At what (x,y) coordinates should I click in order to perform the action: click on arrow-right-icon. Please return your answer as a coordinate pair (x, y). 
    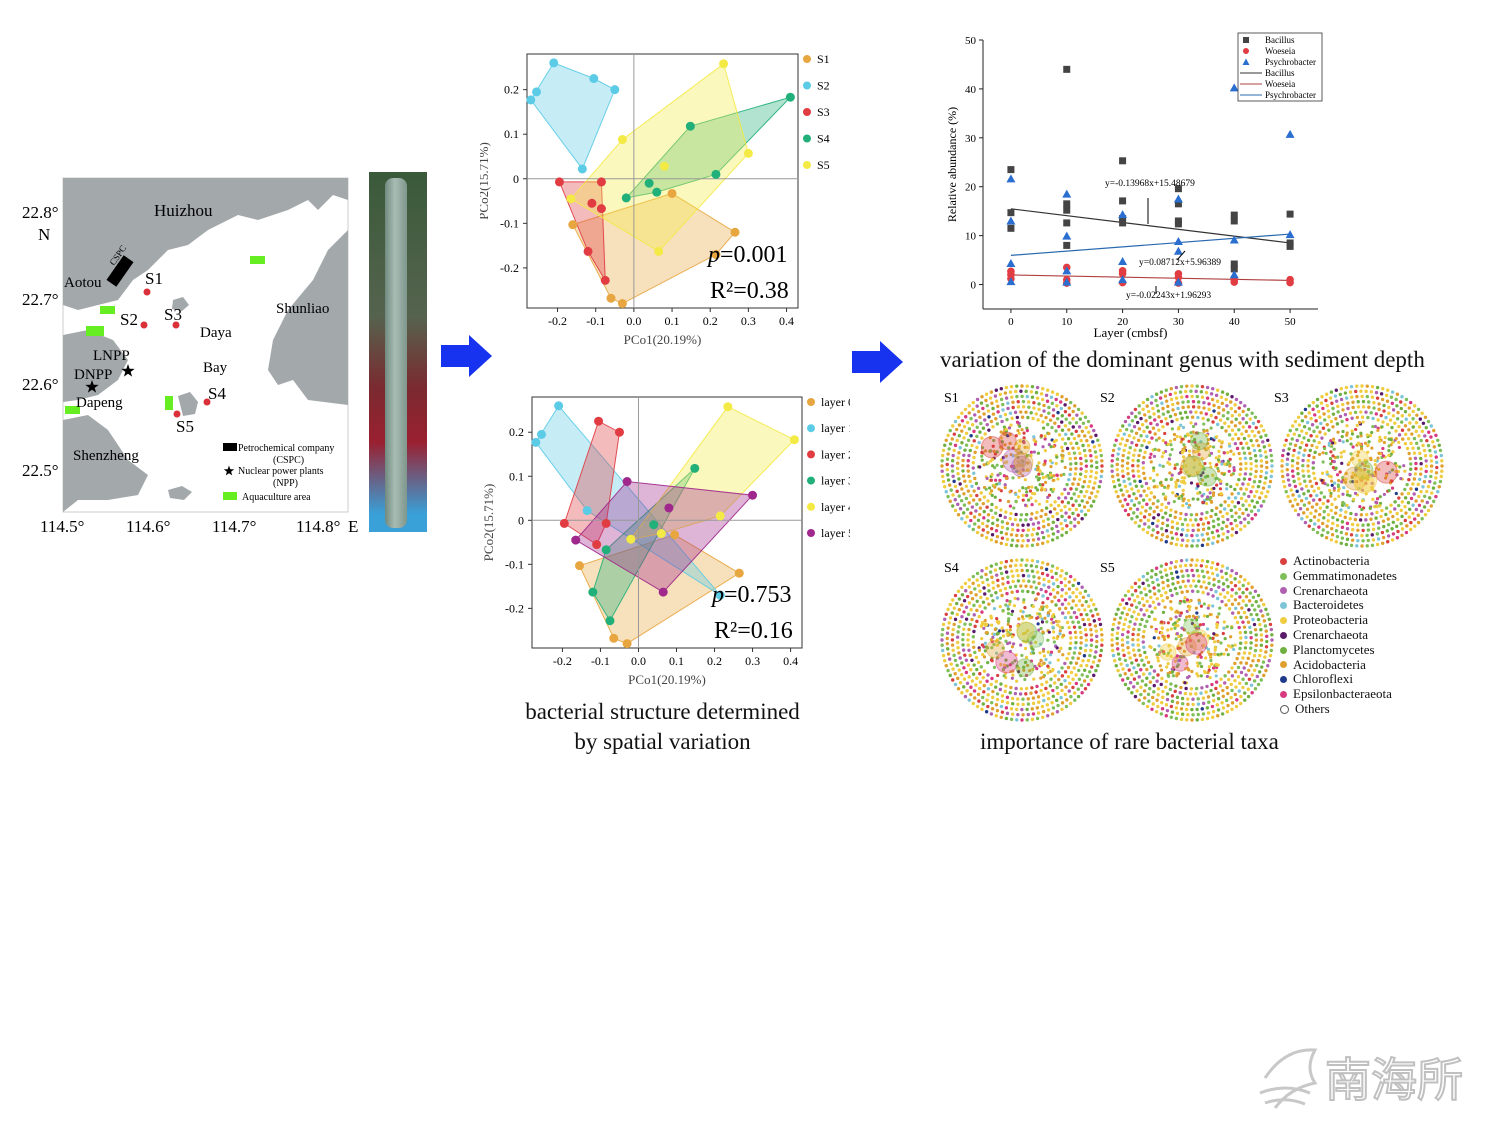
    Looking at the image, I should click on (466, 356).